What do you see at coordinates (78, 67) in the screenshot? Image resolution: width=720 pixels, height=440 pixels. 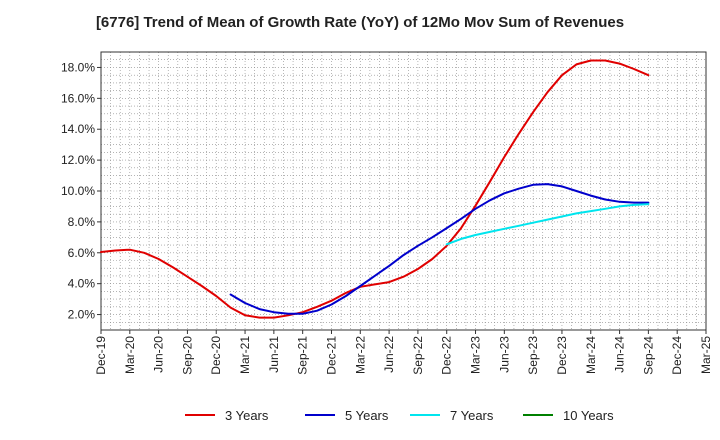 I see `y-tick-label: 18.0%` at bounding box center [78, 67].